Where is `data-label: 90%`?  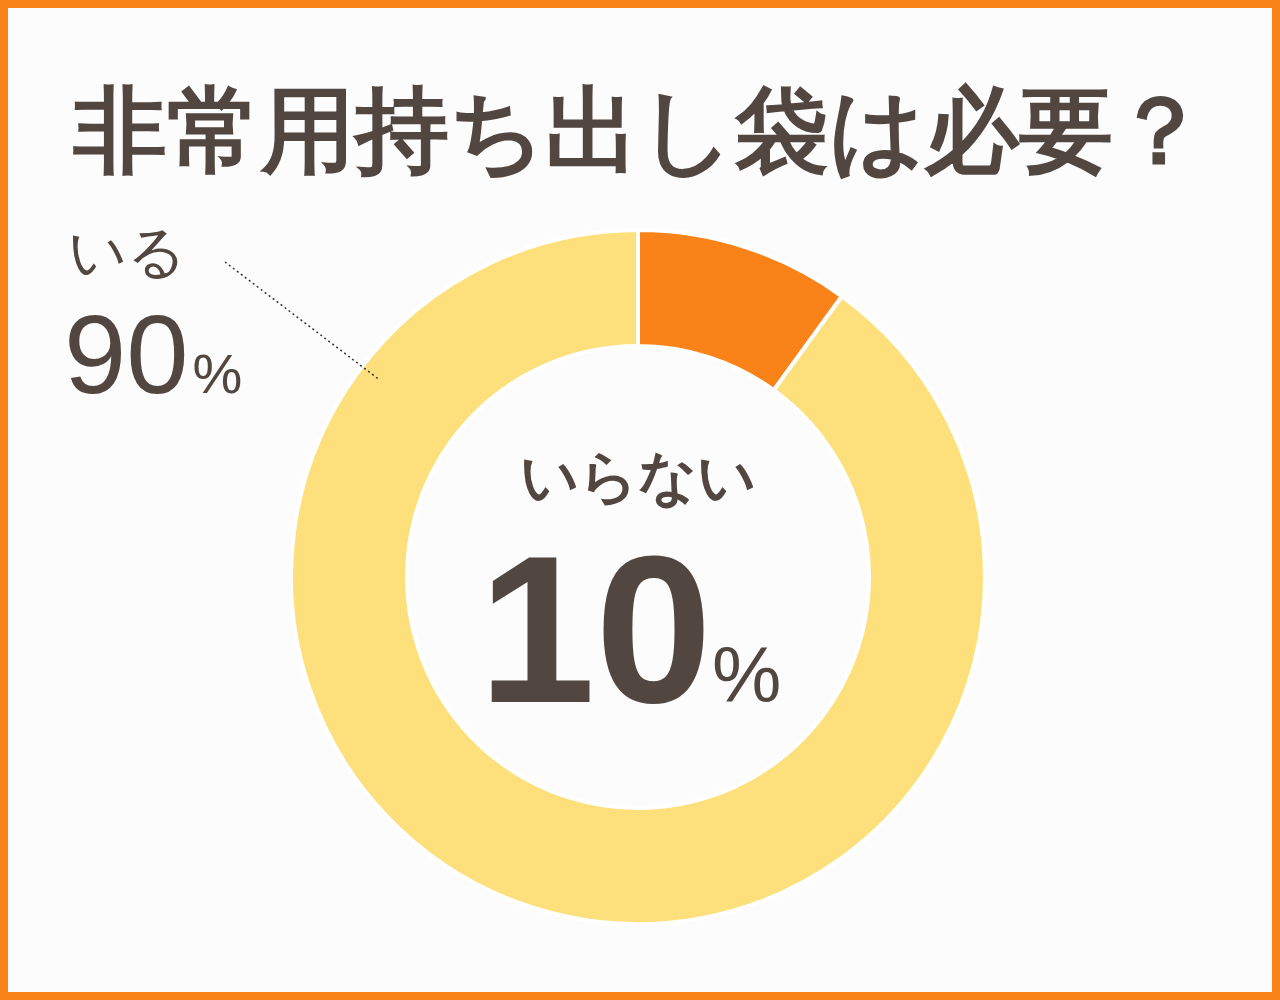 data-label: 90% is located at coordinates (153, 354).